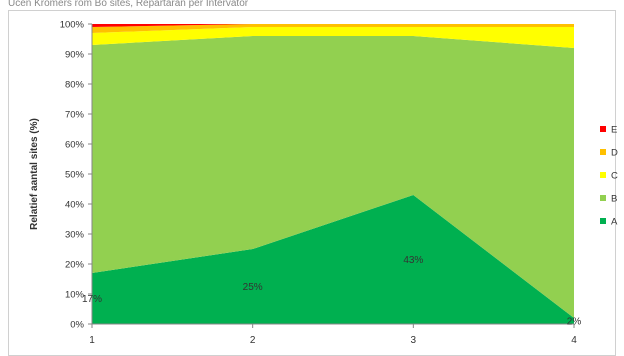 This screenshot has height=356, width=624. Describe the element at coordinates (333, 37) in the screenshot. I see `area-series-c` at that location.